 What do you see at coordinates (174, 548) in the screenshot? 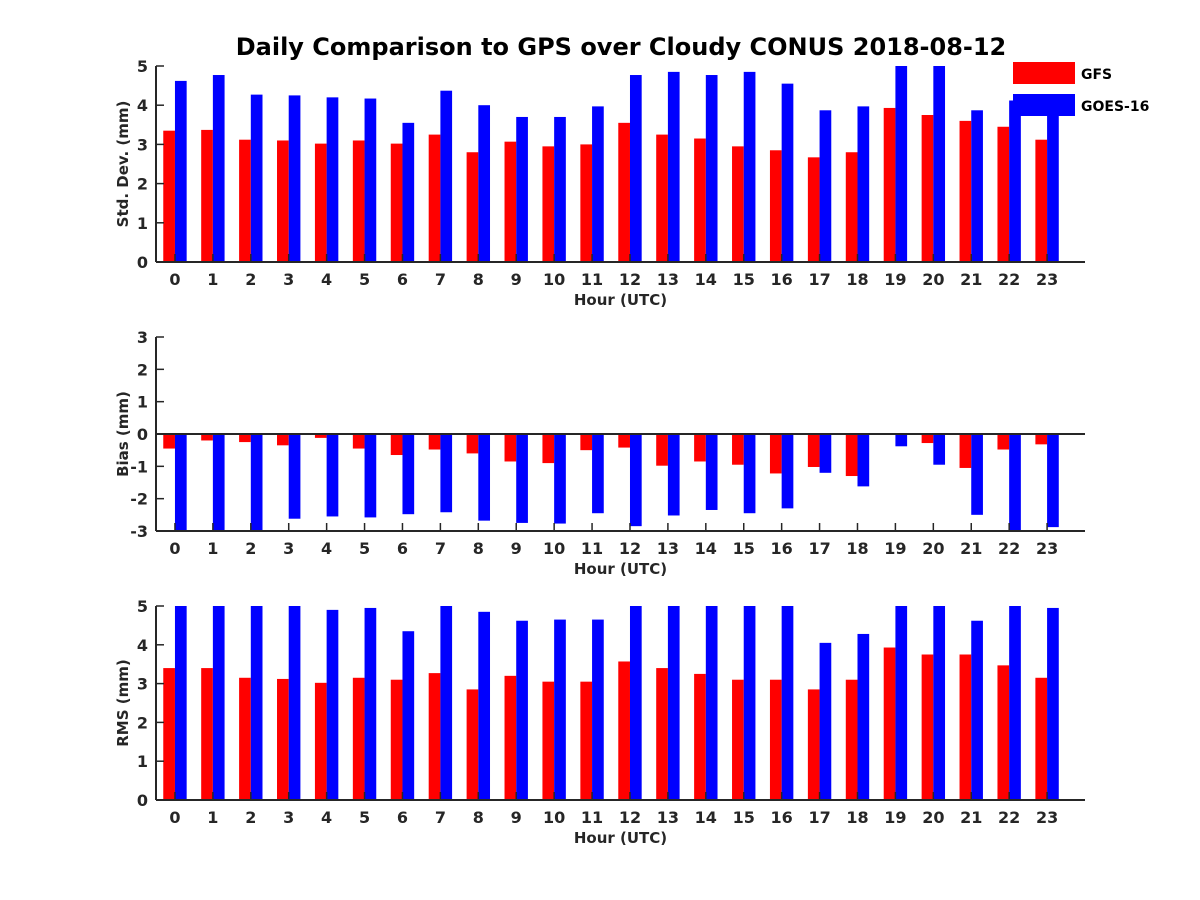
I see `x-tick-label: 0` at bounding box center [174, 548].